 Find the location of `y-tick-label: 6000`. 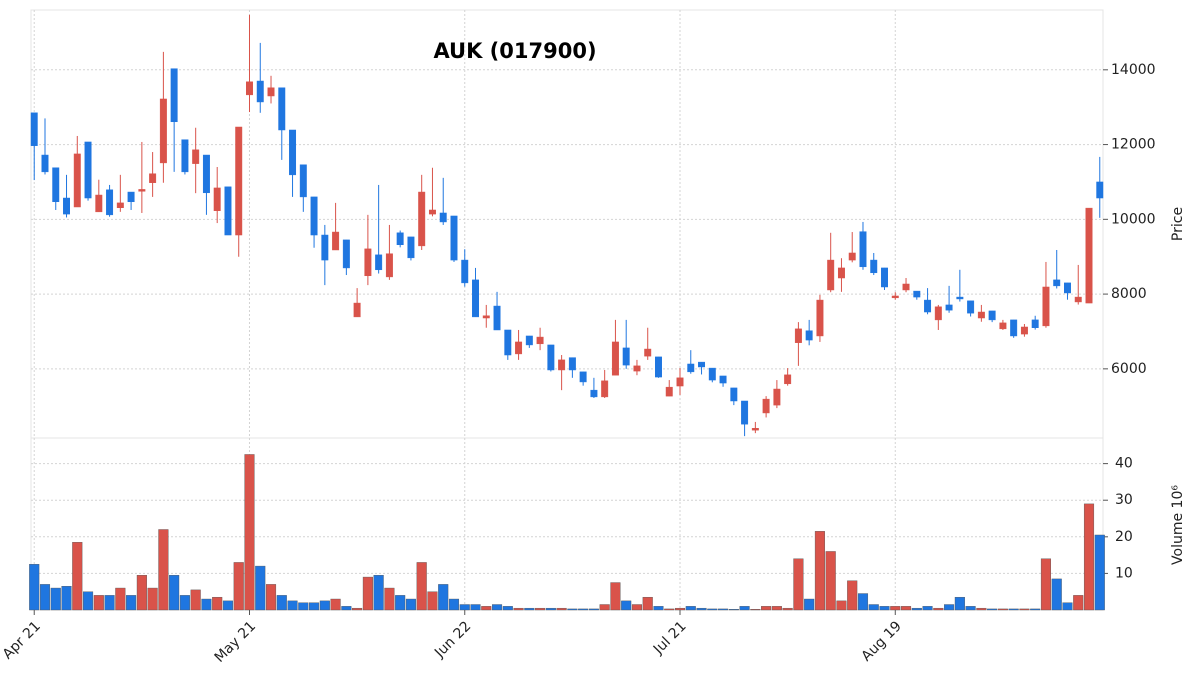

y-tick-label: 6000 is located at coordinates (1129, 369).